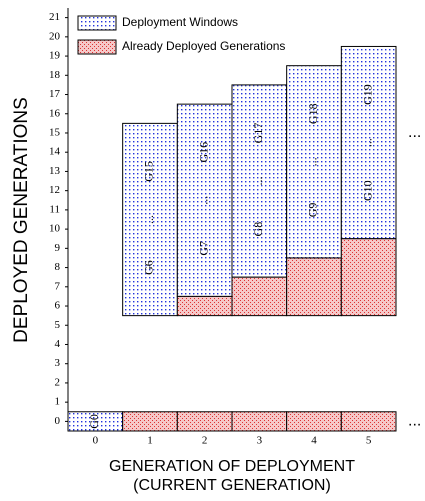 This screenshot has width=425, height=501. I want to click on y-tick-label: 7, so click(58, 286).